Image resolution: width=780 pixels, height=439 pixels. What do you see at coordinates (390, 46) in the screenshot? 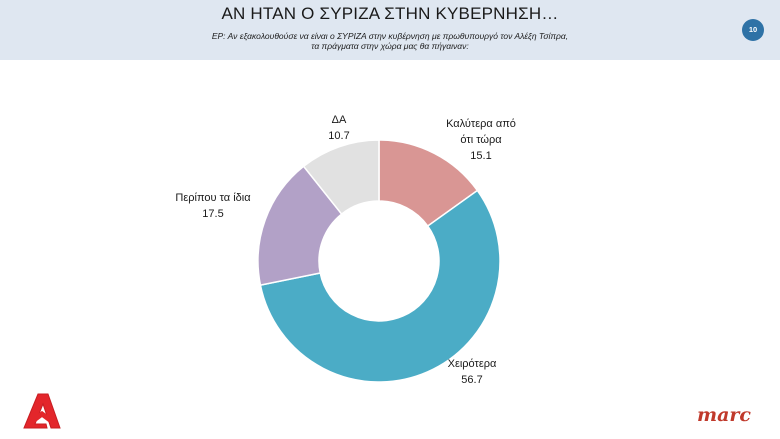
I see `subtitle-line-2: τα πράγματα στην χώρα μας θα πήγαιναν:` at bounding box center [390, 46].